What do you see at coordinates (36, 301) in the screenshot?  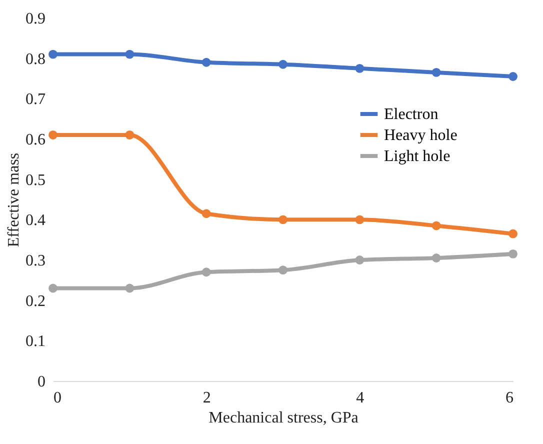 I see `y-tick-label: 0.2` at bounding box center [36, 301].